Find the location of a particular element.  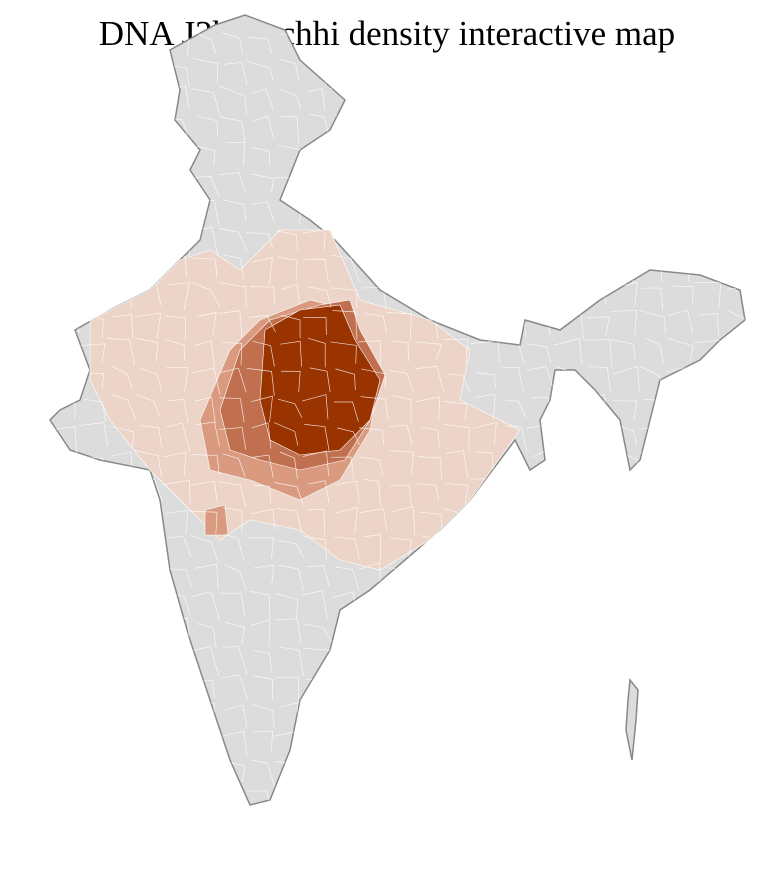

andaman-islands is located at coordinates (632, 719).